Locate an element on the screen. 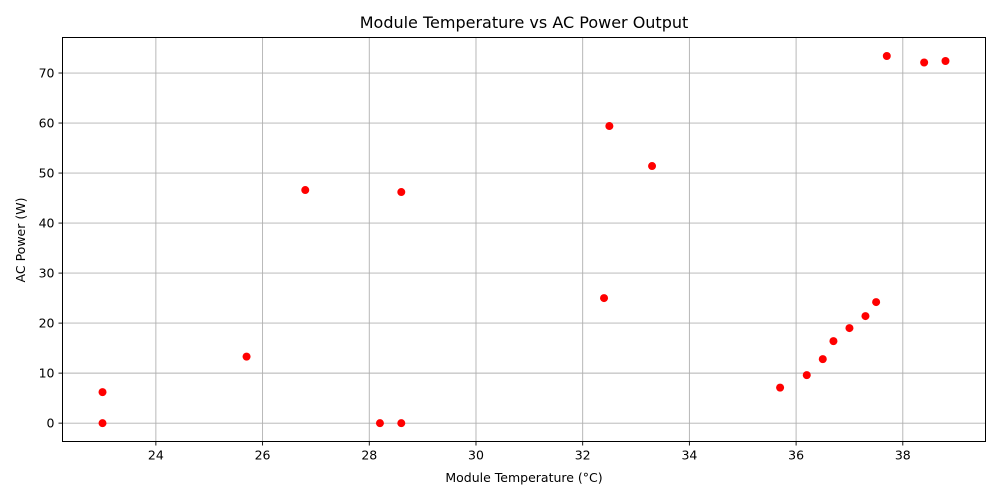  y-tick-label: 40 is located at coordinates (47, 223).